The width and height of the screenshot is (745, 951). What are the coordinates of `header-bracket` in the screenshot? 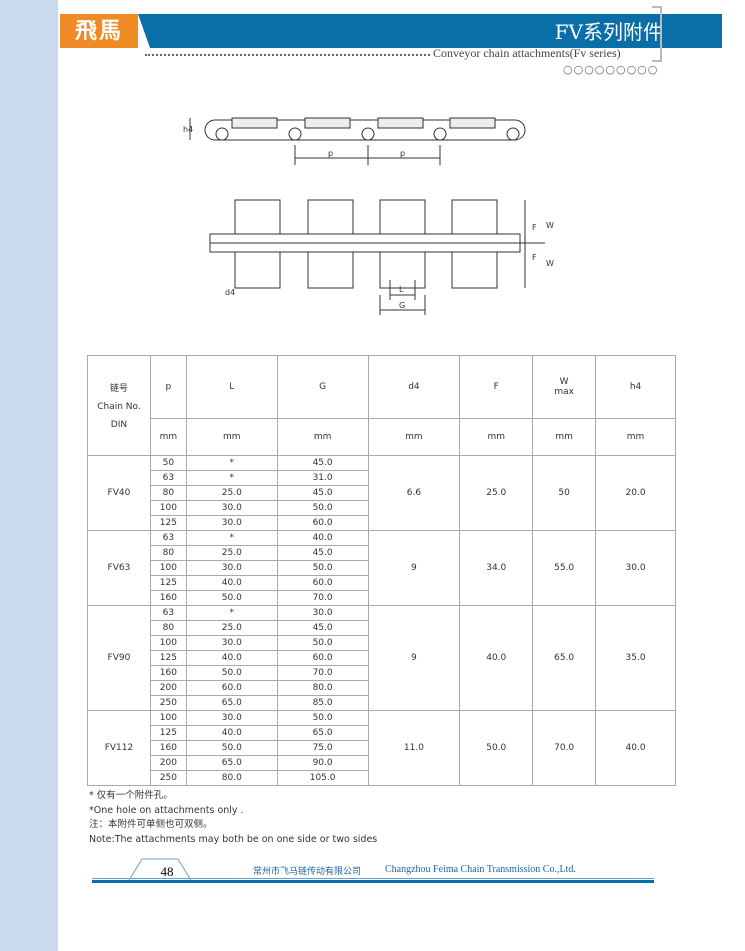 It's located at (657, 34).